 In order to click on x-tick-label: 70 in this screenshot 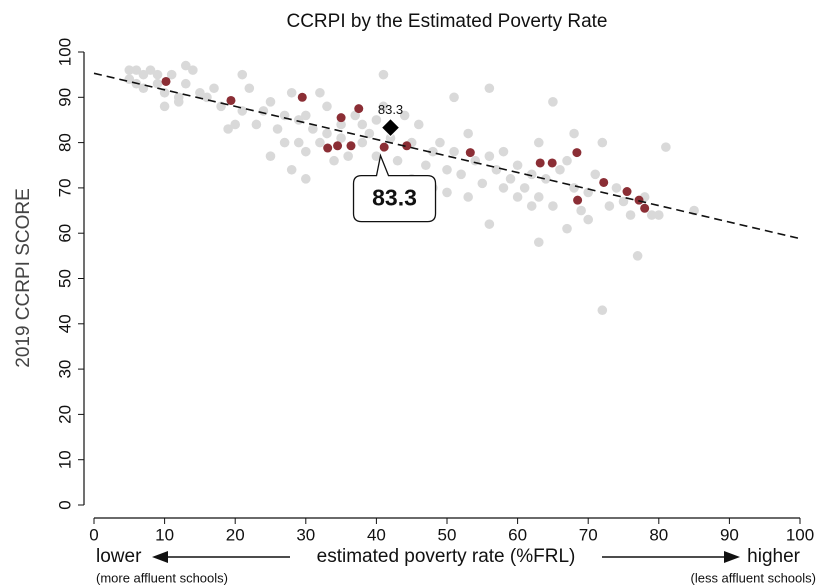, I will do `click(588, 534)`.